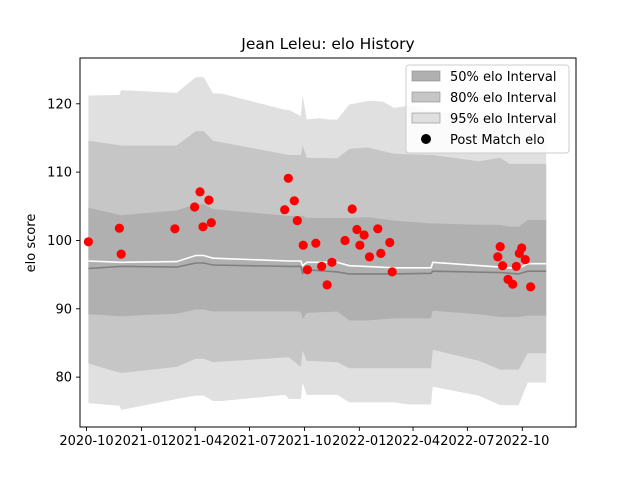  Describe the element at coordinates (141, 441) in the screenshot. I see `x-tick-label: 2021-01` at that location.